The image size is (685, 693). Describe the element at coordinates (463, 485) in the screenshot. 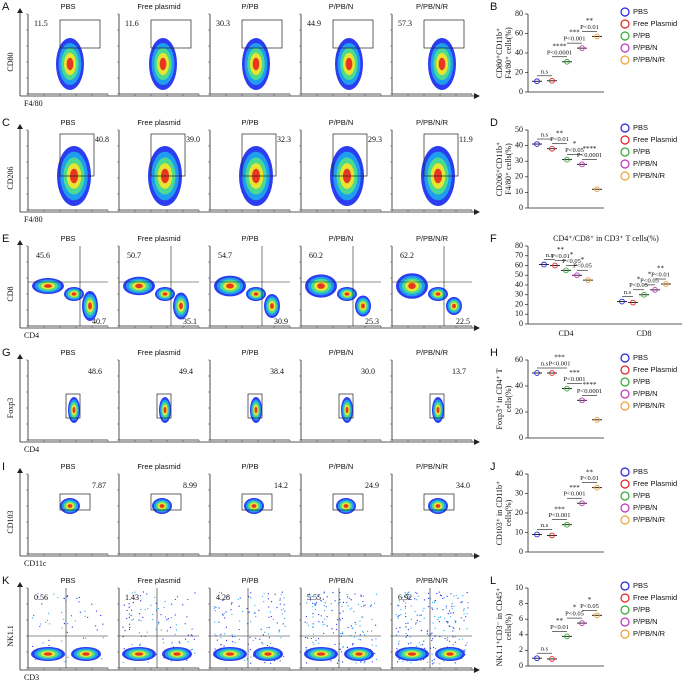

I see `gate-percent: 34.0` at that location.